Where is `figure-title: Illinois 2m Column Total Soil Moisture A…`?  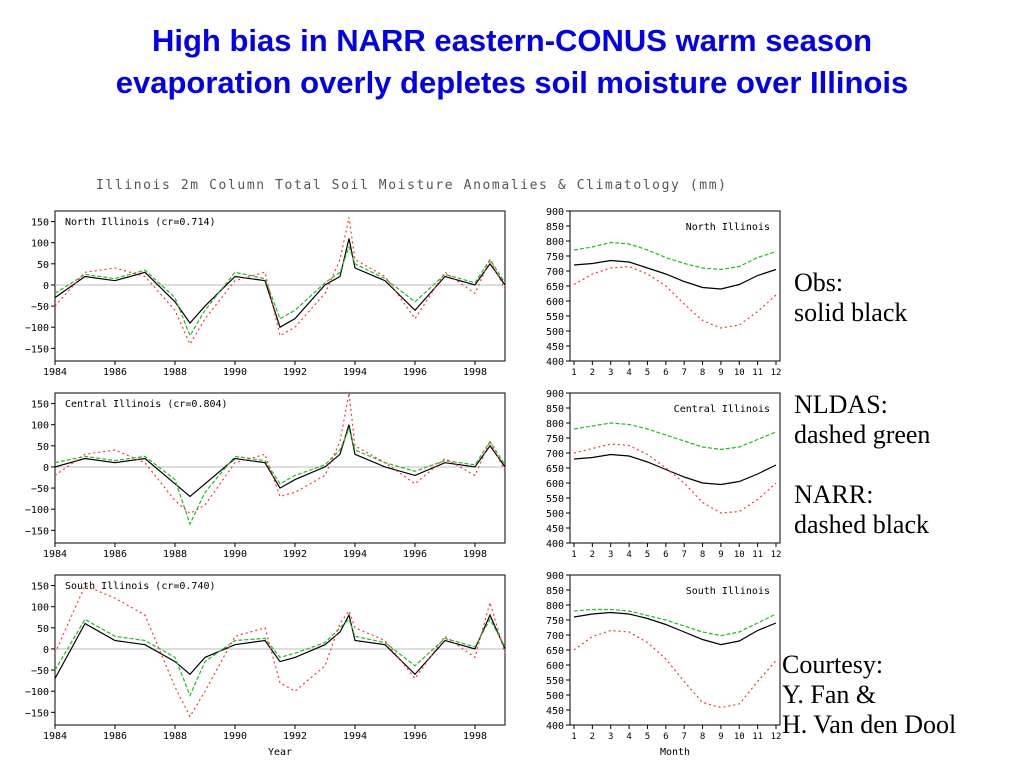 figure-title: Illinois 2m Column Total Soil Moisture A… is located at coordinates (412, 185).